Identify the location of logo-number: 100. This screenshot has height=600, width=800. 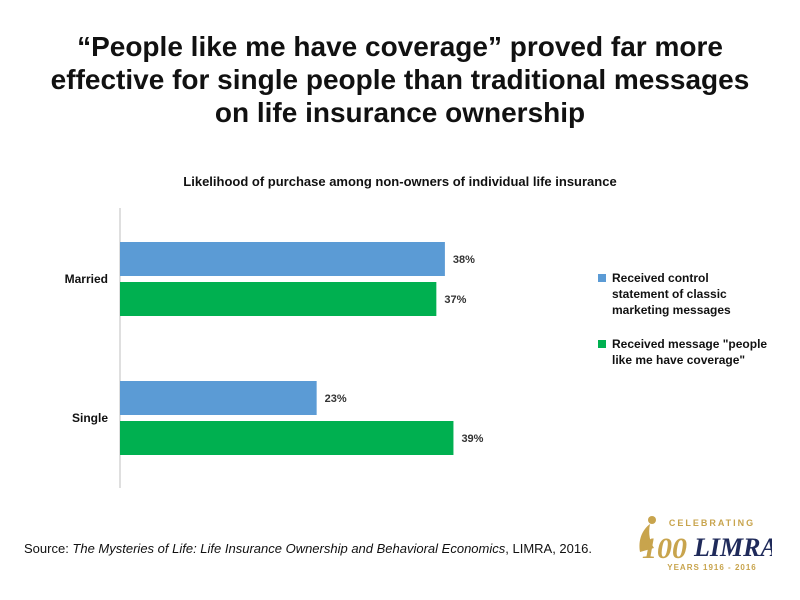
(664, 548).